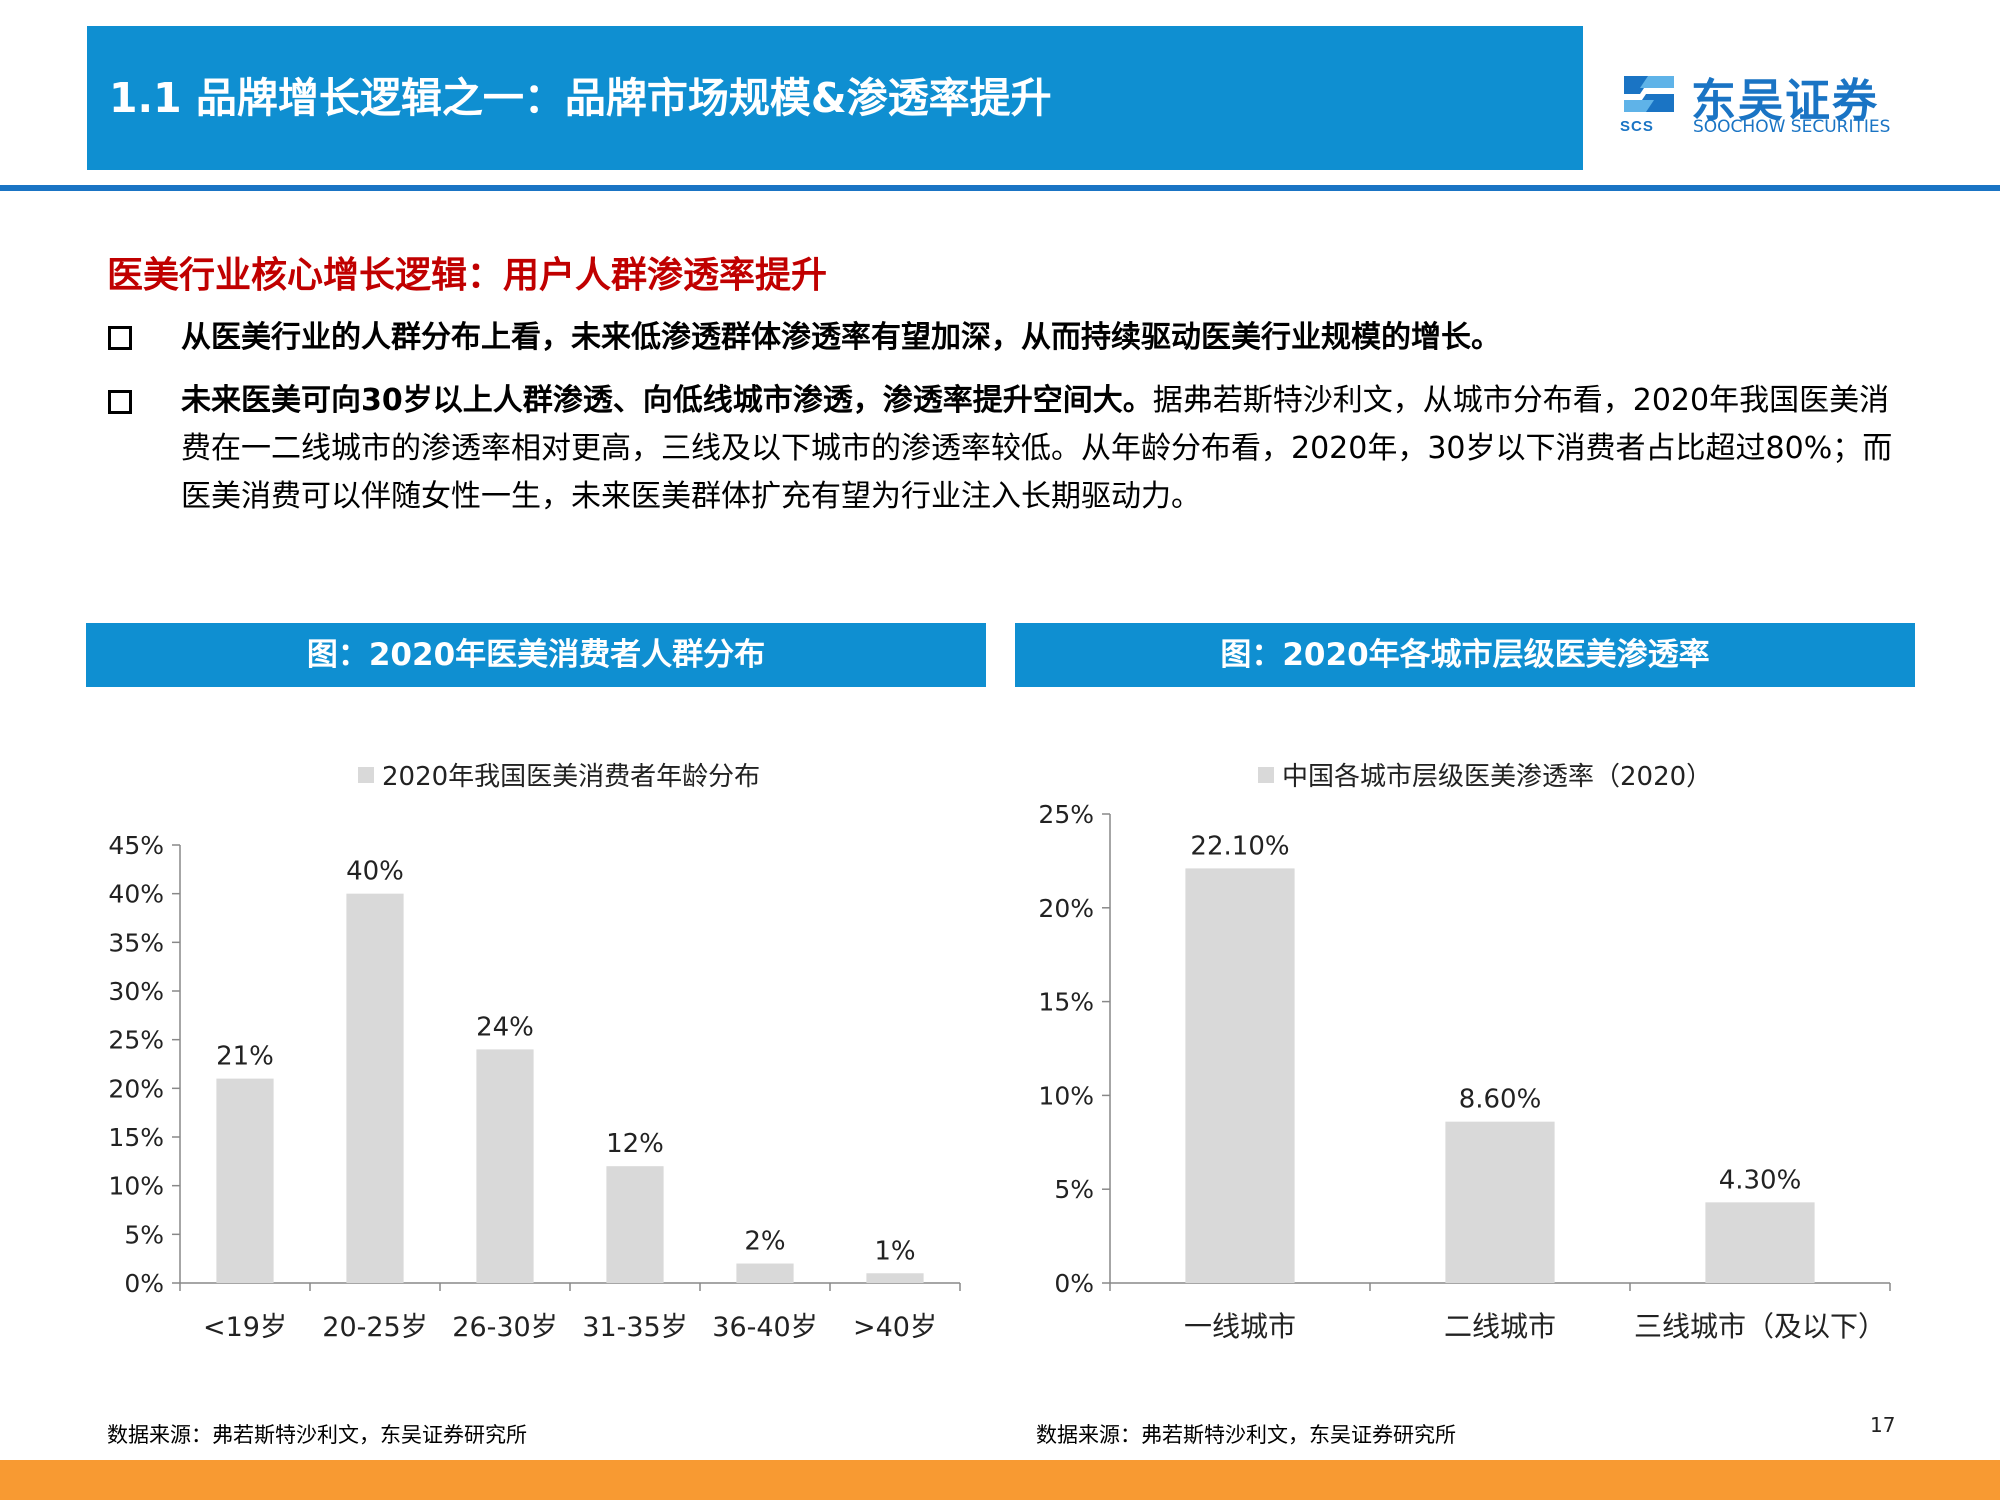 The width and height of the screenshot is (2000, 1500). What do you see at coordinates (136, 845) in the screenshot?
I see `y-tick-label: 45%` at bounding box center [136, 845].